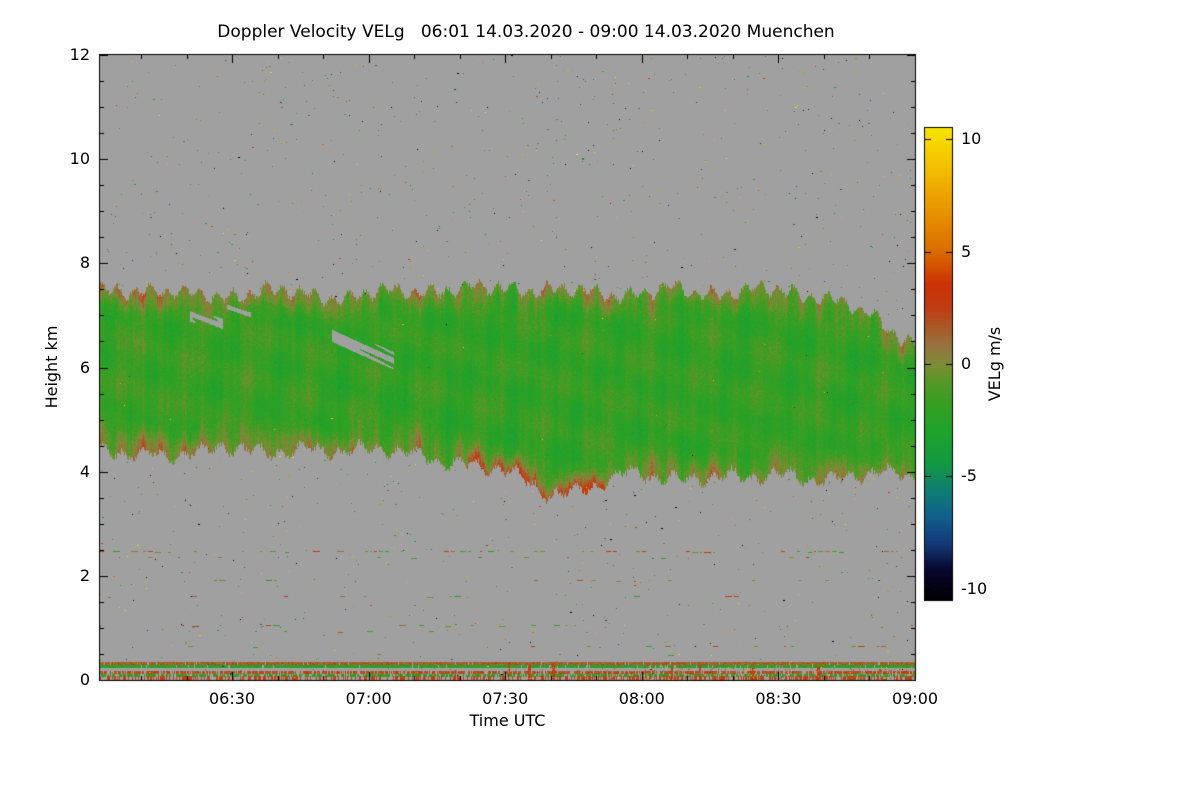  Describe the element at coordinates (974, 588) in the screenshot. I see `colorbar-tick-label: -10` at that location.